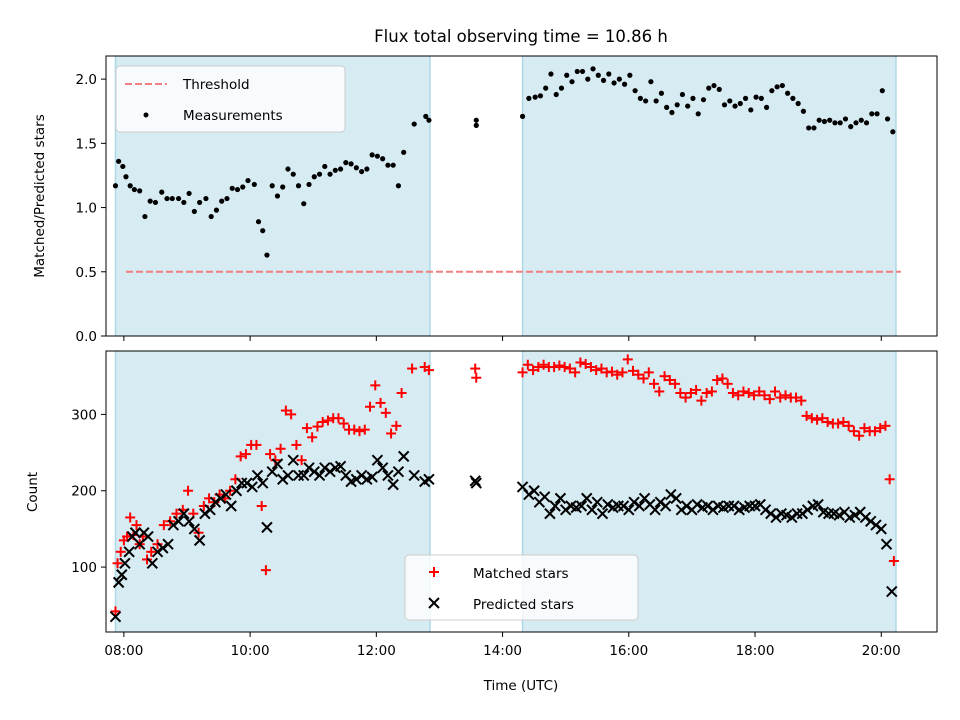  Describe the element at coordinates (434, 603) in the screenshot. I see `predicted-legend-swatch` at that location.